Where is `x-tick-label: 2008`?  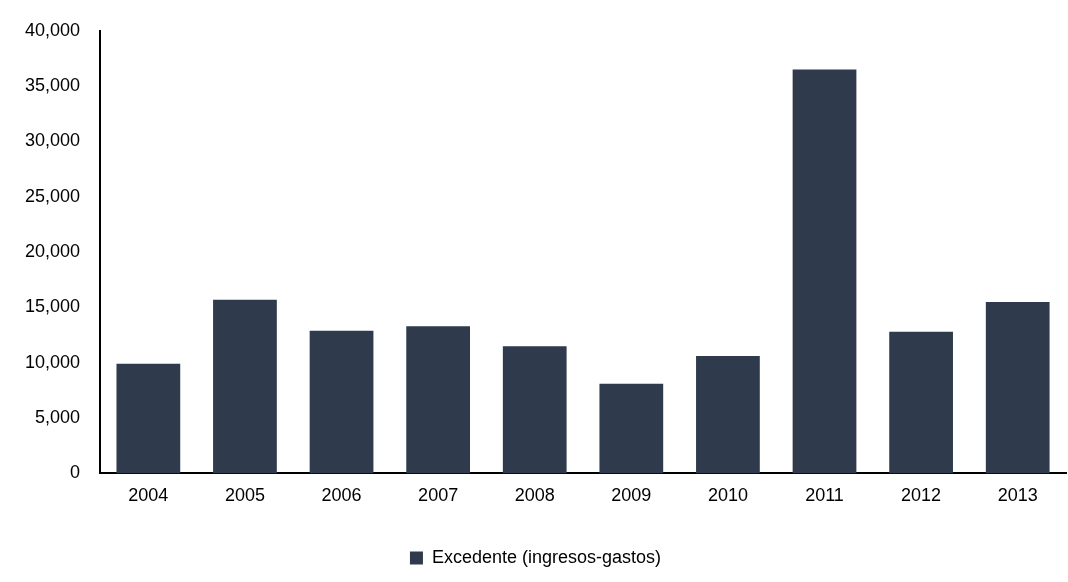 x-tick-label: 2008 is located at coordinates (534, 495).